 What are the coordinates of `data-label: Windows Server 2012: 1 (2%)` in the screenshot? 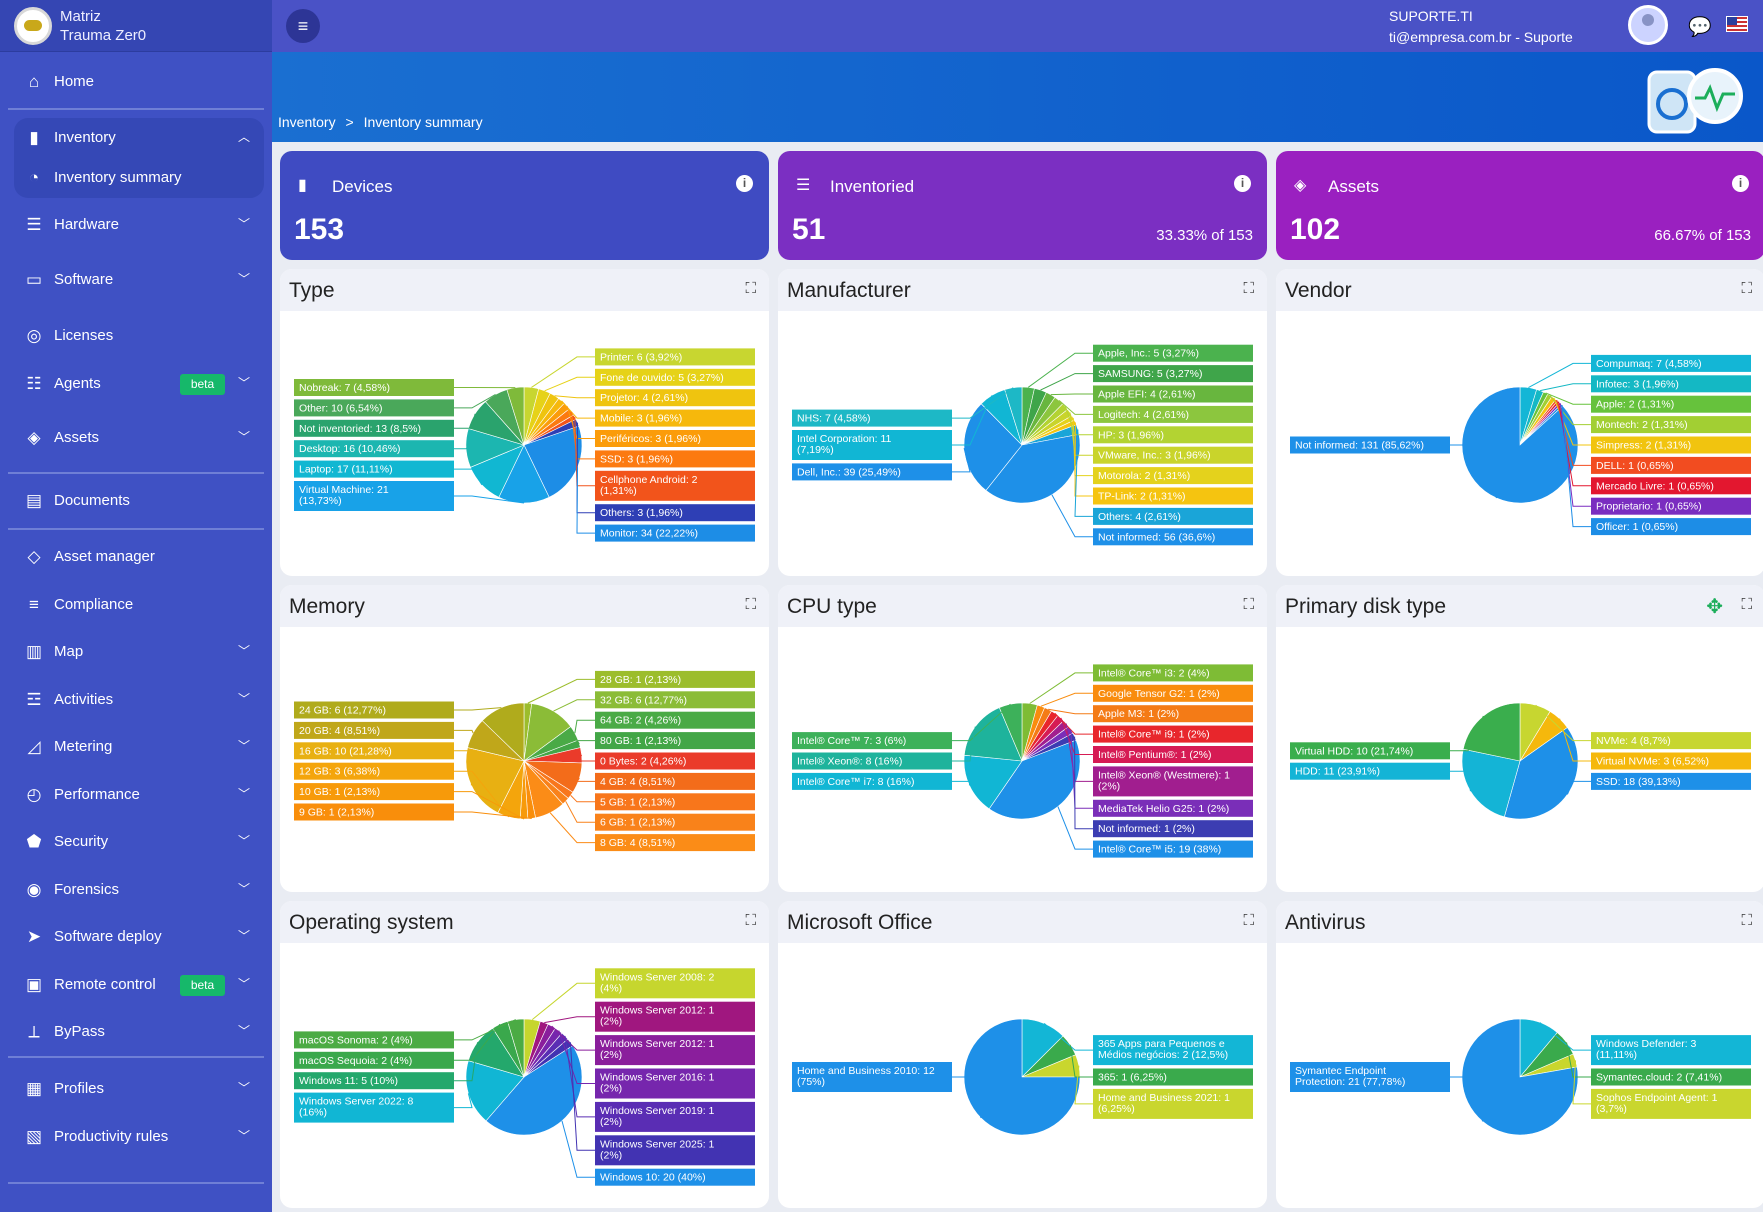 It's located at (657, 1049).